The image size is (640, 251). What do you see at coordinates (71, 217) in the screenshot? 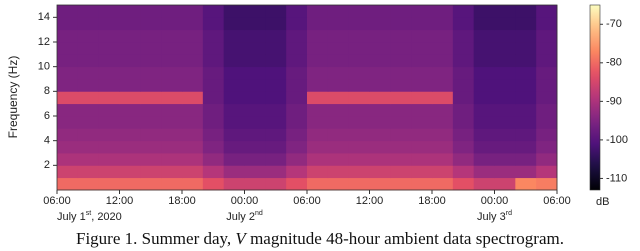
I see `date-text: July 1` at bounding box center [71, 217].